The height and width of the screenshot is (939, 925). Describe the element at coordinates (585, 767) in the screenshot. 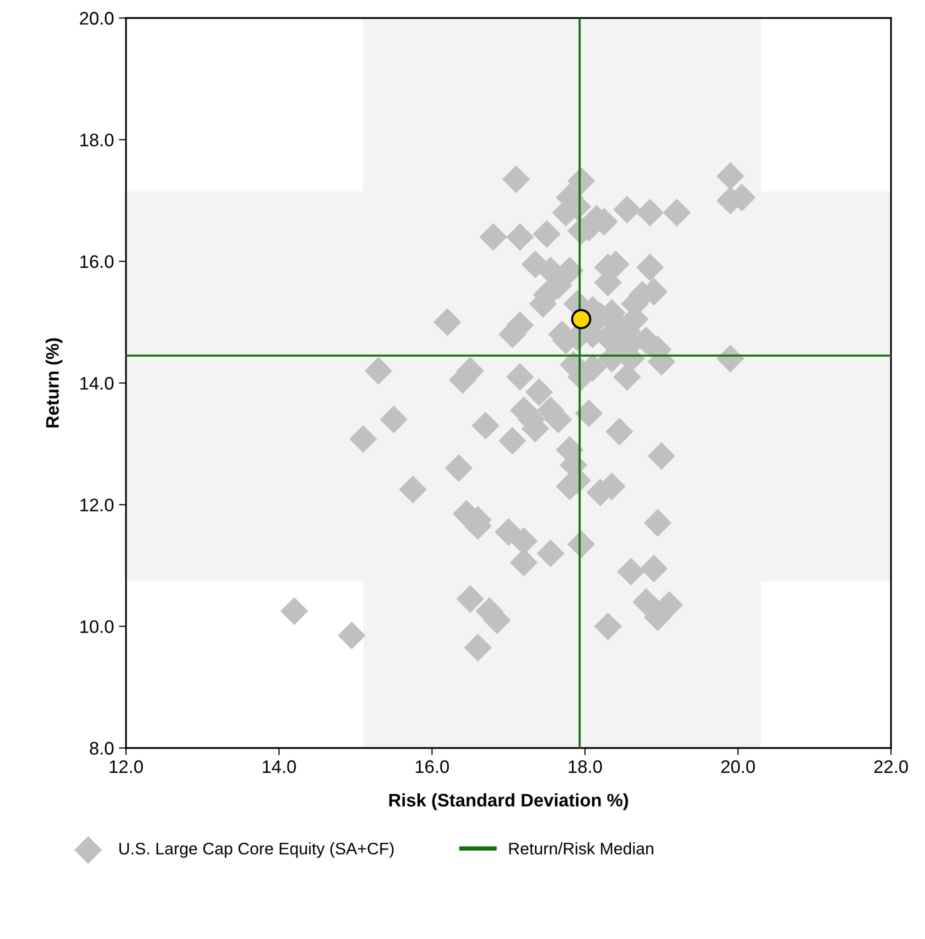

I see `x-tick-label: 18.0` at that location.